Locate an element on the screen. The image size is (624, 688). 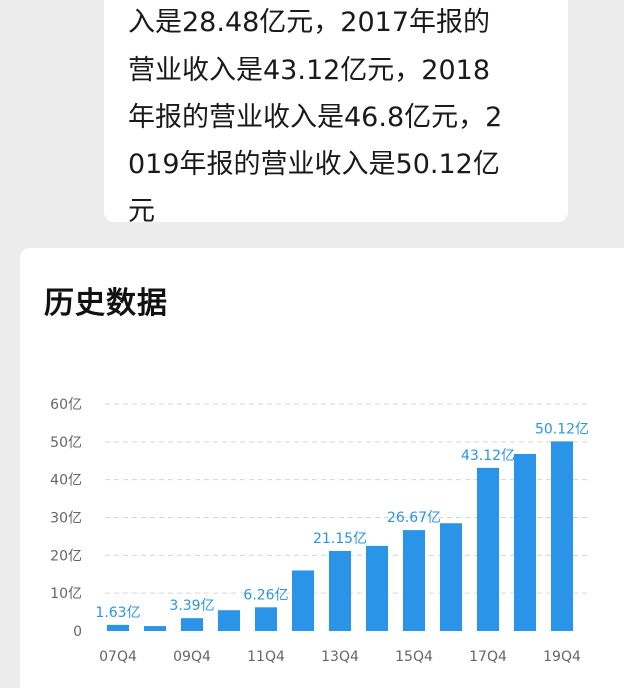
message-line: 元 is located at coordinates (141, 211).